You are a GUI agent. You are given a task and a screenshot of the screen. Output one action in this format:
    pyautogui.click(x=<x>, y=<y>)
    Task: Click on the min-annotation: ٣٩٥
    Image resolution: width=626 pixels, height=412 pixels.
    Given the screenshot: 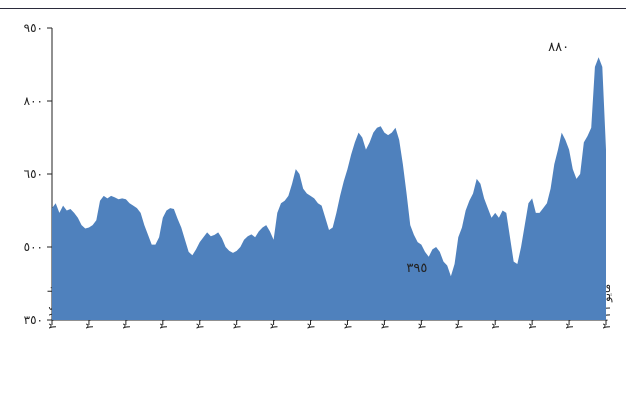 What is the action you would take?
    pyautogui.click(x=416, y=268)
    